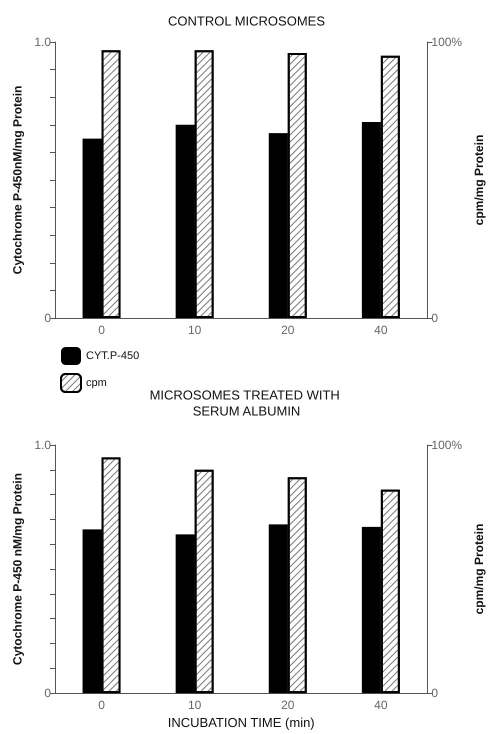 The image size is (493, 734). What do you see at coordinates (241, 722) in the screenshot?
I see `x-axis-title: INCUBATION TIME (min)` at bounding box center [241, 722].